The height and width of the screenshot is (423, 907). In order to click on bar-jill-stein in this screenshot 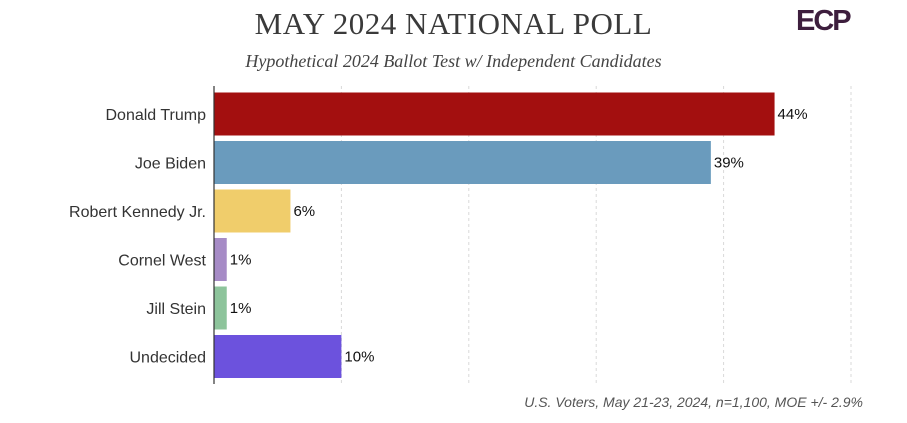, I will do `click(220, 308)`.